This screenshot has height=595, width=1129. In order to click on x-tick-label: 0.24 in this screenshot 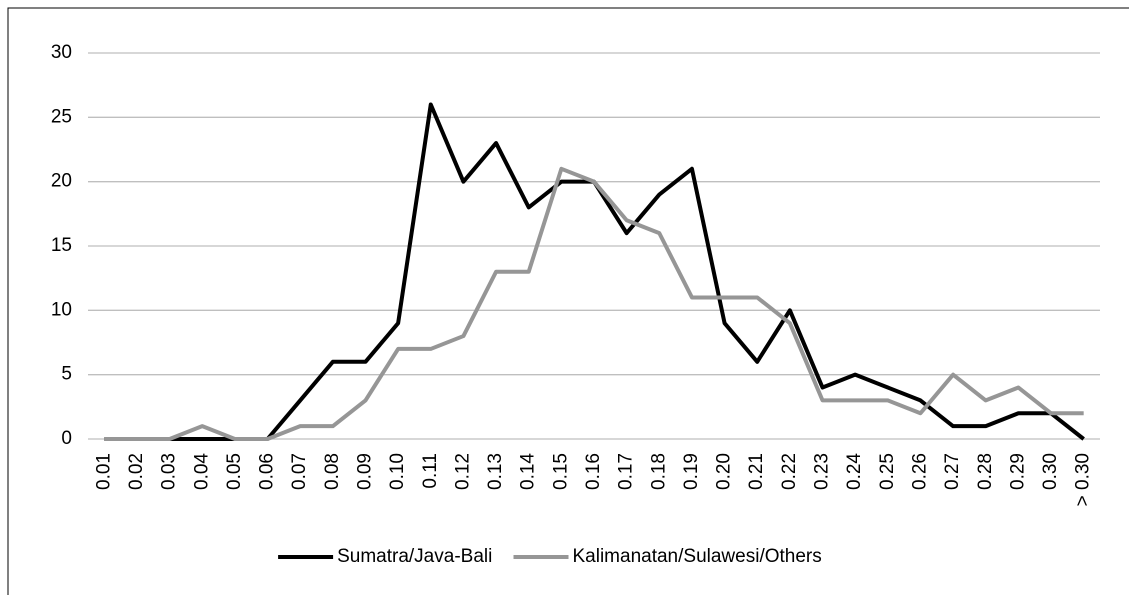, I will do `click(854, 471)`.